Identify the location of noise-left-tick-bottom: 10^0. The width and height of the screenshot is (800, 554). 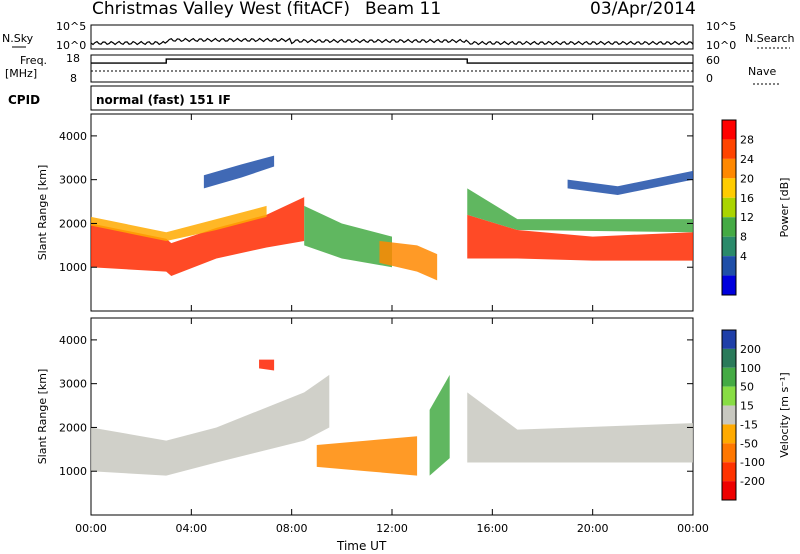
(71, 45).